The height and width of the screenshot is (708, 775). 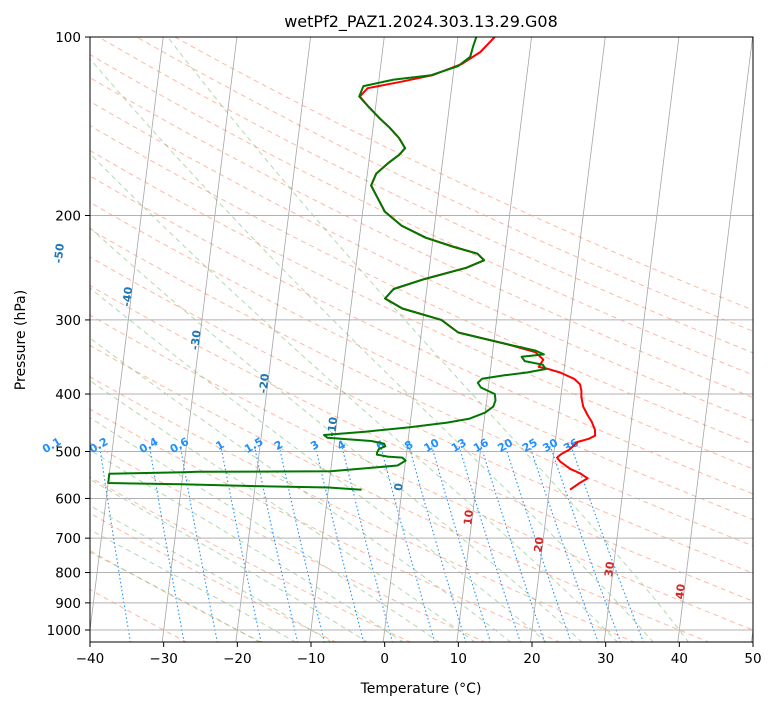 I want to click on mixing-ratio-label: 13, so click(x=459, y=445).